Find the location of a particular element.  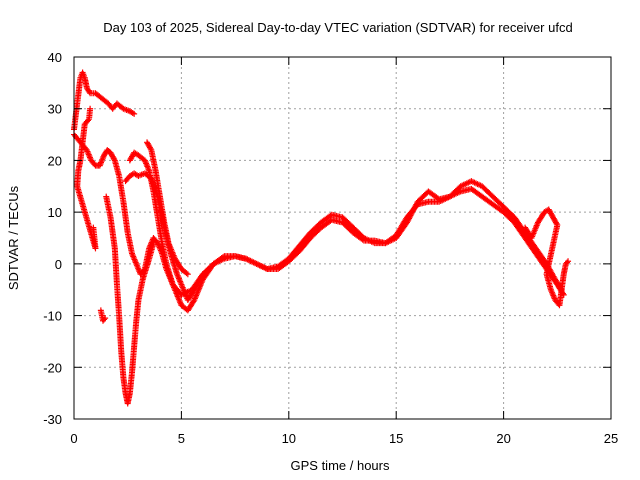

y-tick-label: -10 is located at coordinates (52, 316).